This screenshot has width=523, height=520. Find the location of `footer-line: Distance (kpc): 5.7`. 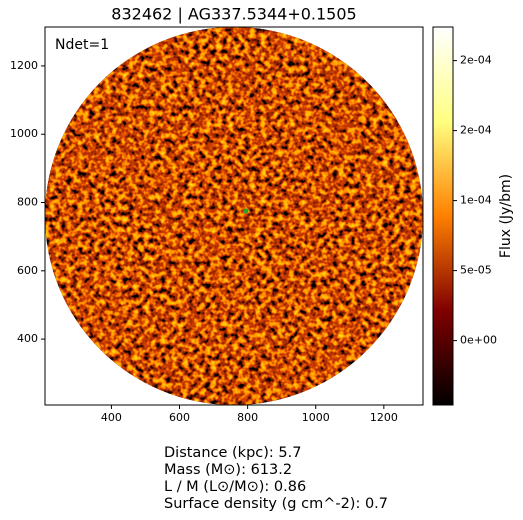

footer-line: Distance (kpc): 5.7 is located at coordinates (232, 453).